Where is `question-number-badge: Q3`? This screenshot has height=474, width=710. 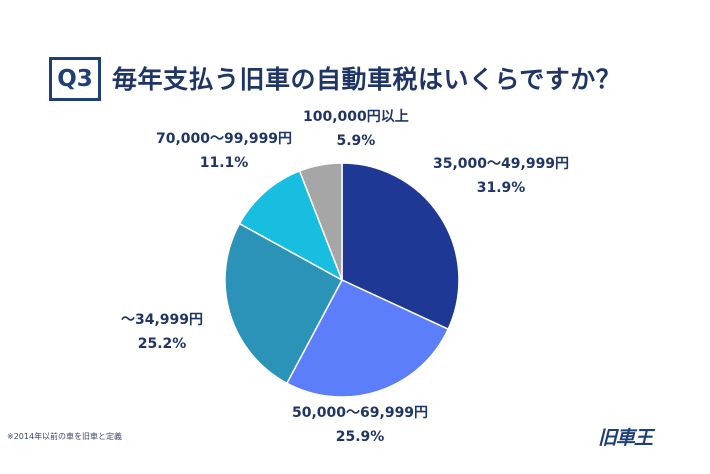 question-number-badge: Q3 is located at coordinates (75, 79).